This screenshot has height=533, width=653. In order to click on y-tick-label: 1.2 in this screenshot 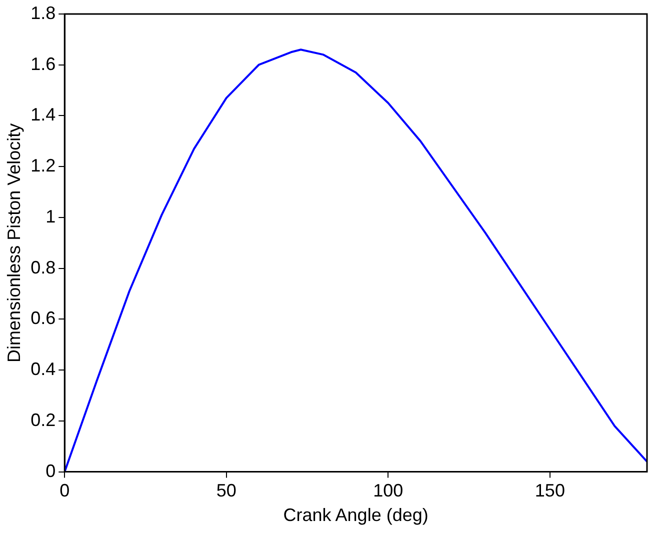, I will do `click(43, 166)`.